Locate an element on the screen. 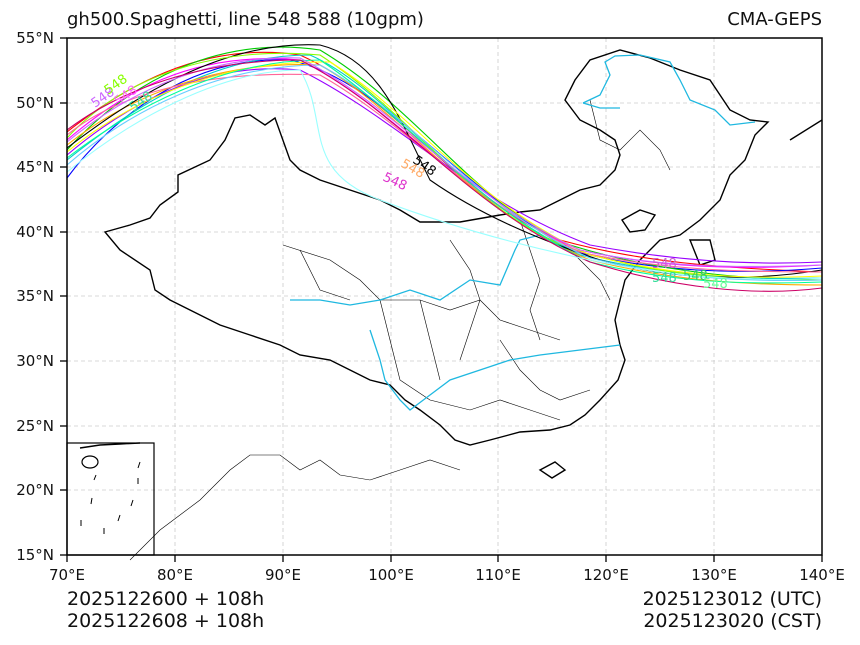 Image resolution: width=860 pixels, height=645 pixels. valid-time-cst: 2025123020 (CST) is located at coordinates (732, 621).